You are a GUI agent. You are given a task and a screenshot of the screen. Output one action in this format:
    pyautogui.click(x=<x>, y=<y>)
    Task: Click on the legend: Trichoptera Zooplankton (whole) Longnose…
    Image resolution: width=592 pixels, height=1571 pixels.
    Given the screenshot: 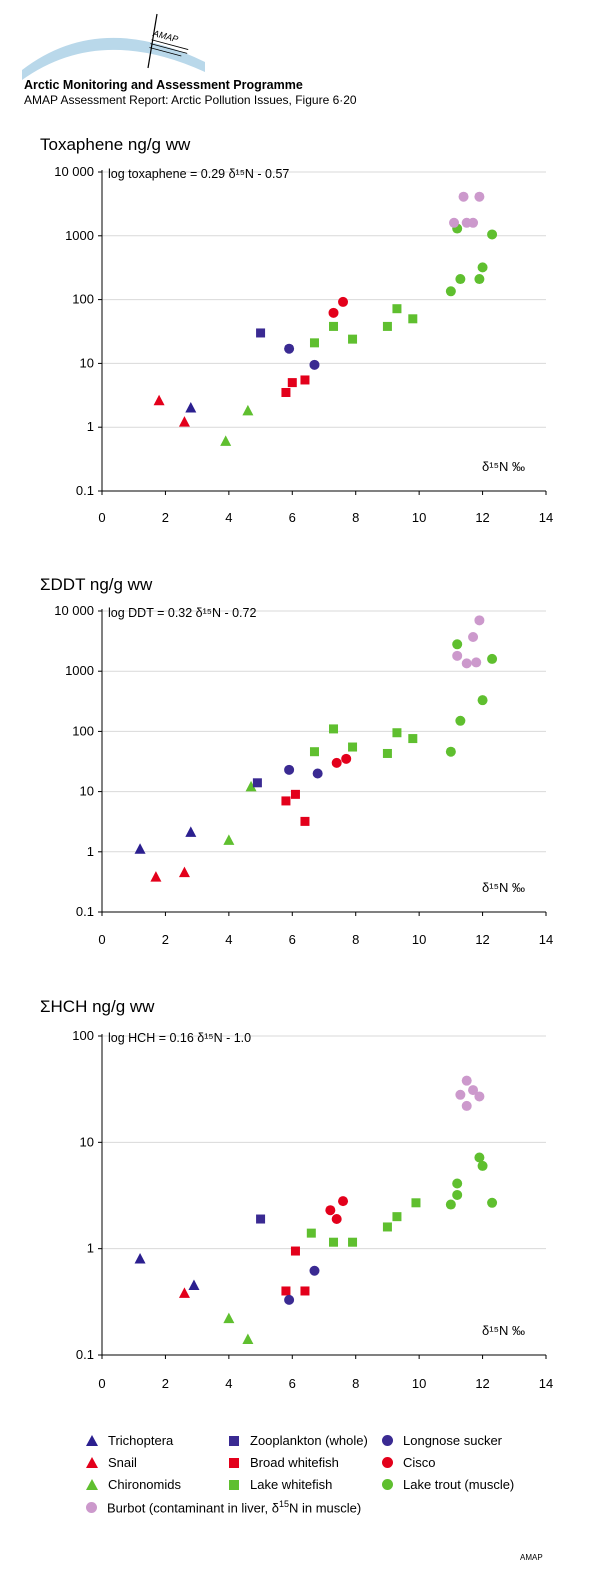 What is the action you would take?
    pyautogui.click(x=296, y=1495)
    